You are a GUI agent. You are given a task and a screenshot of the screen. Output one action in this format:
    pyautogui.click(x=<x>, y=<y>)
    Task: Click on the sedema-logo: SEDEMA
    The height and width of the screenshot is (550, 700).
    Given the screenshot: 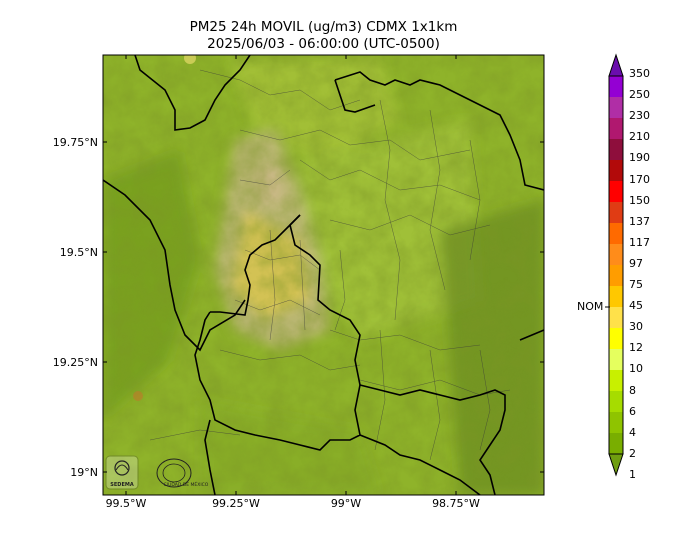 What is the action you would take?
    pyautogui.click(x=122, y=472)
    